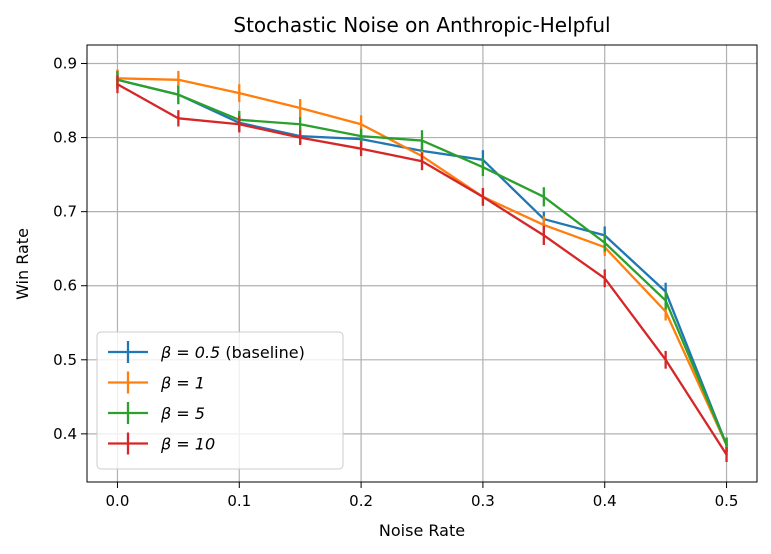 Image resolution: width=771 pixels, height=554 pixels. I want to click on legend-label: β = 5, so click(182, 413).